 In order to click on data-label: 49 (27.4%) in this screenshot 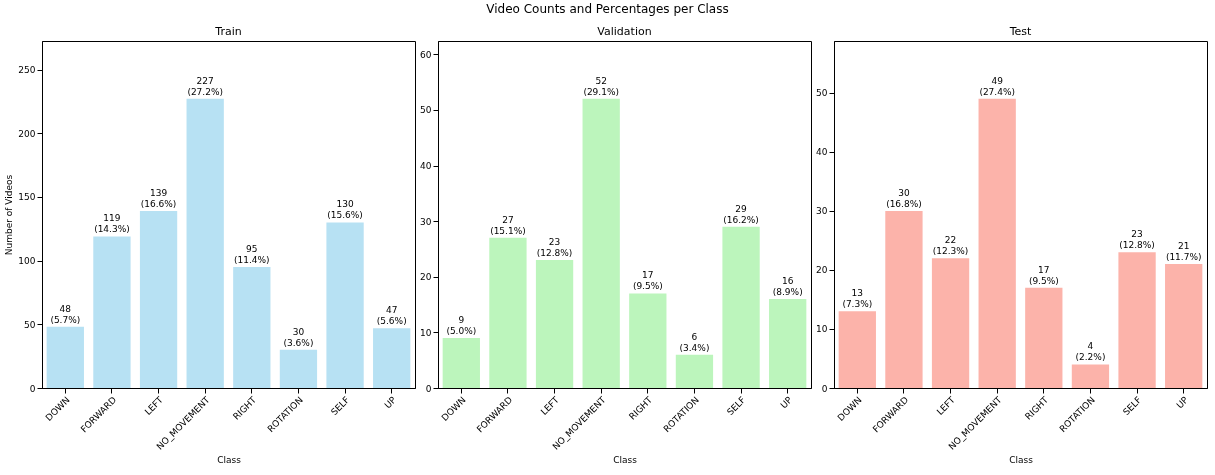, I will do `click(997, 86)`.